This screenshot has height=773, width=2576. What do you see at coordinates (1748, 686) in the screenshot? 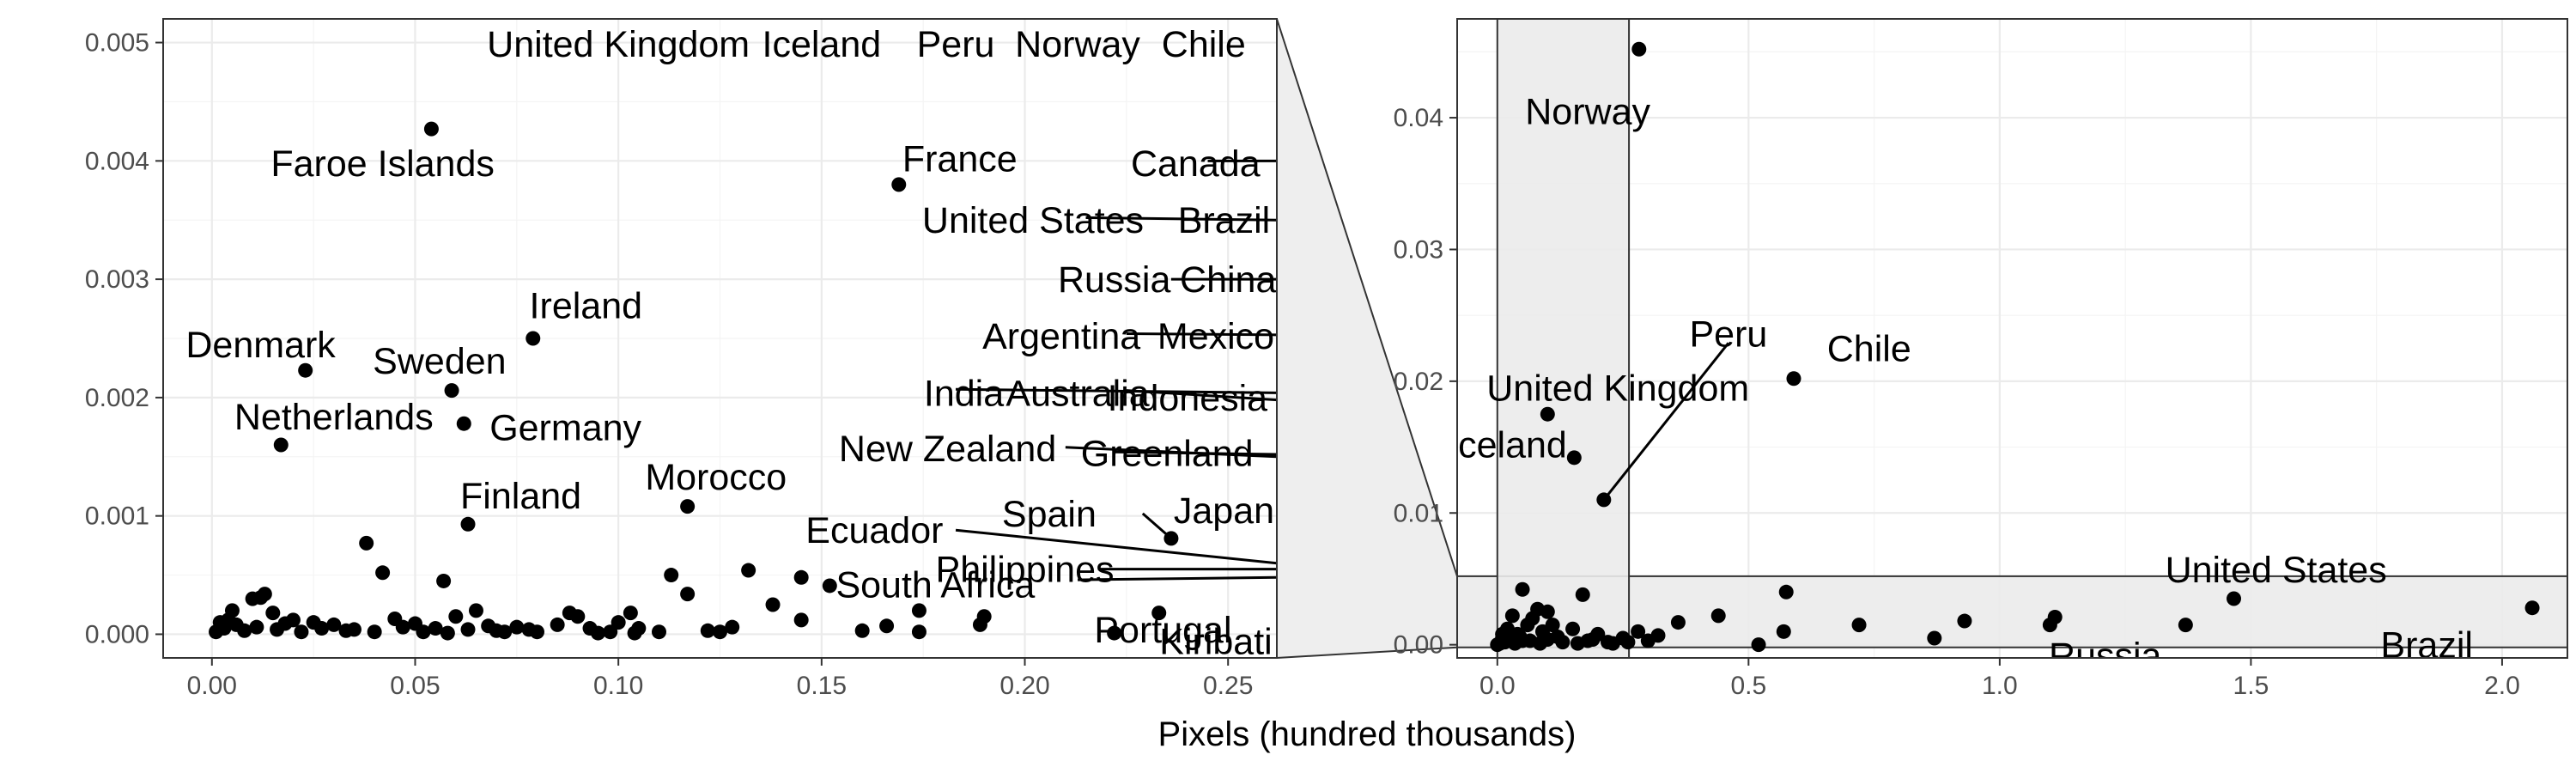
I see `zoom-x-tick-label: 0.5` at bounding box center [1748, 686].